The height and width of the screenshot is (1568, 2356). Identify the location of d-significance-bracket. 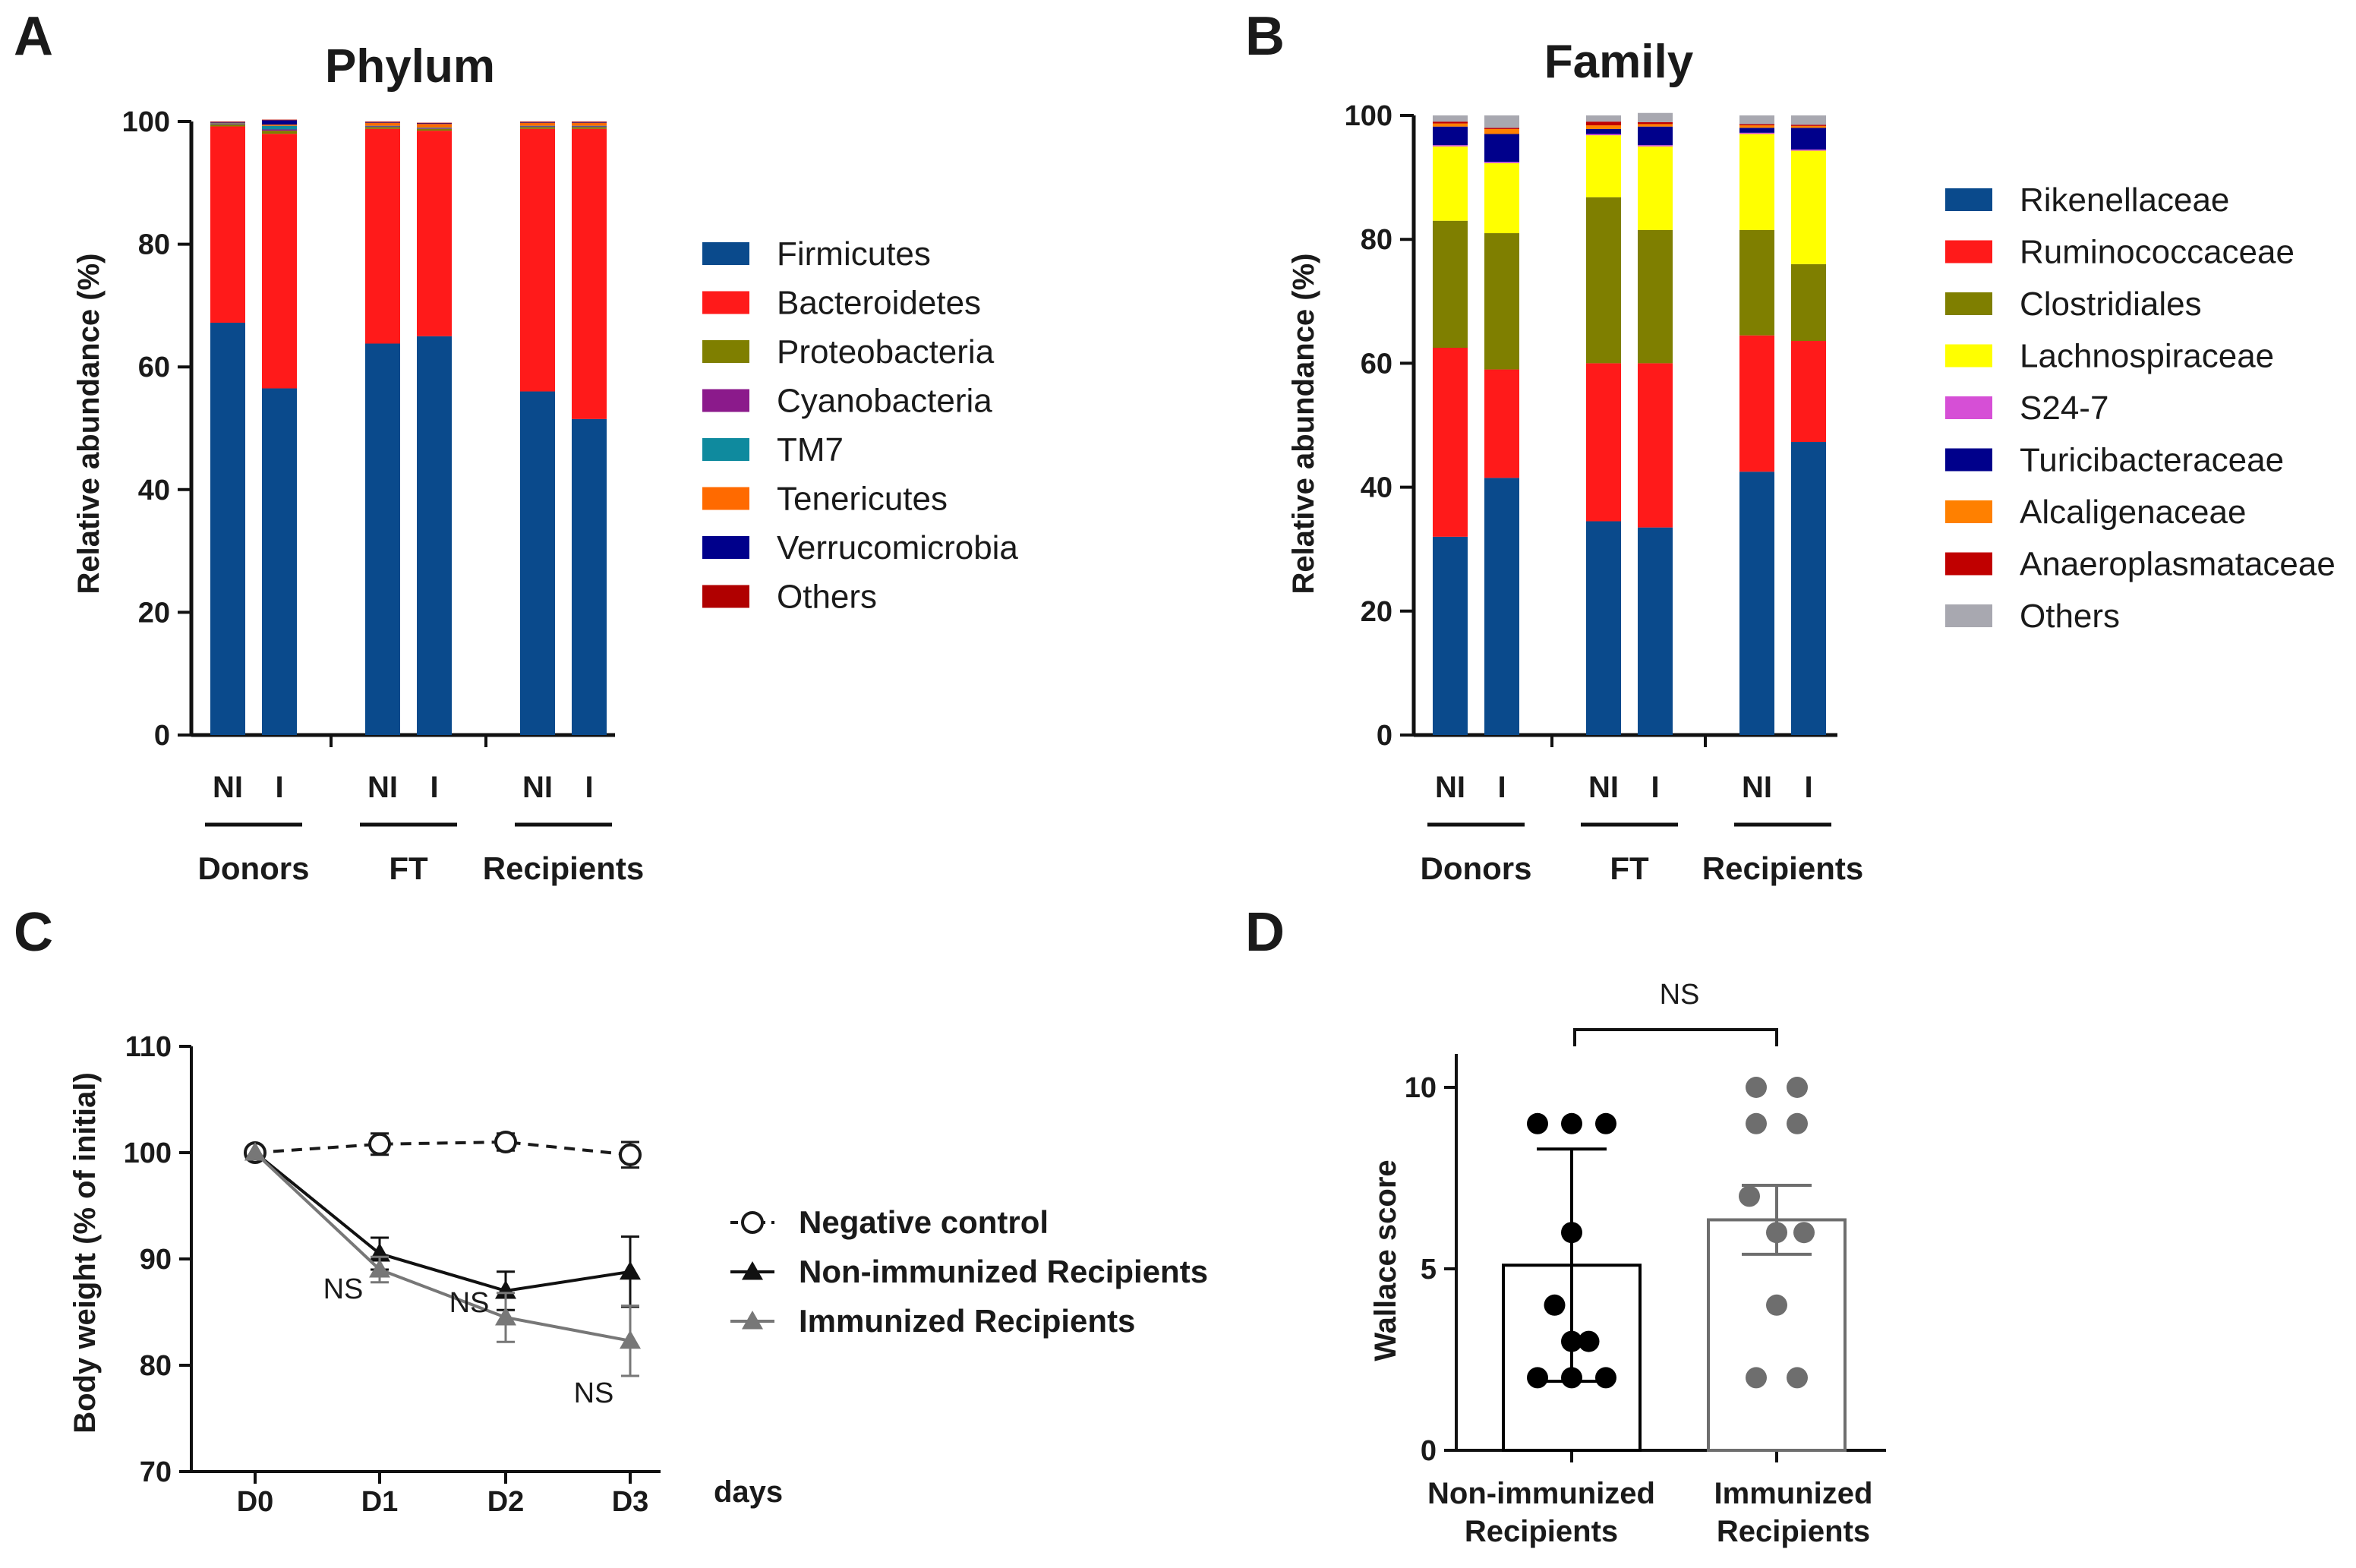
(1676, 1037).